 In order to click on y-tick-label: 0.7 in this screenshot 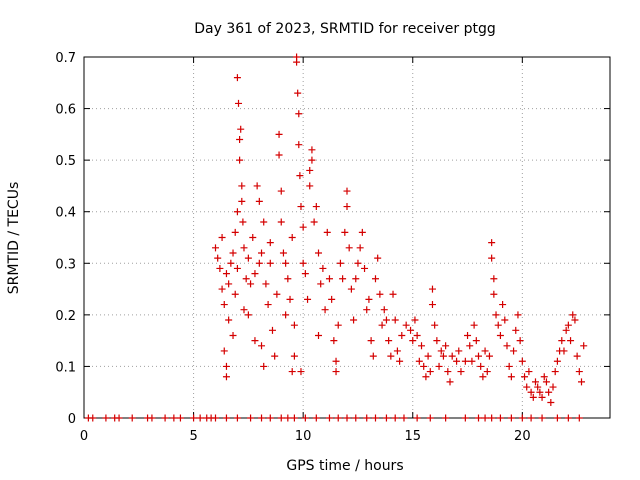, I will do `click(65, 58)`.